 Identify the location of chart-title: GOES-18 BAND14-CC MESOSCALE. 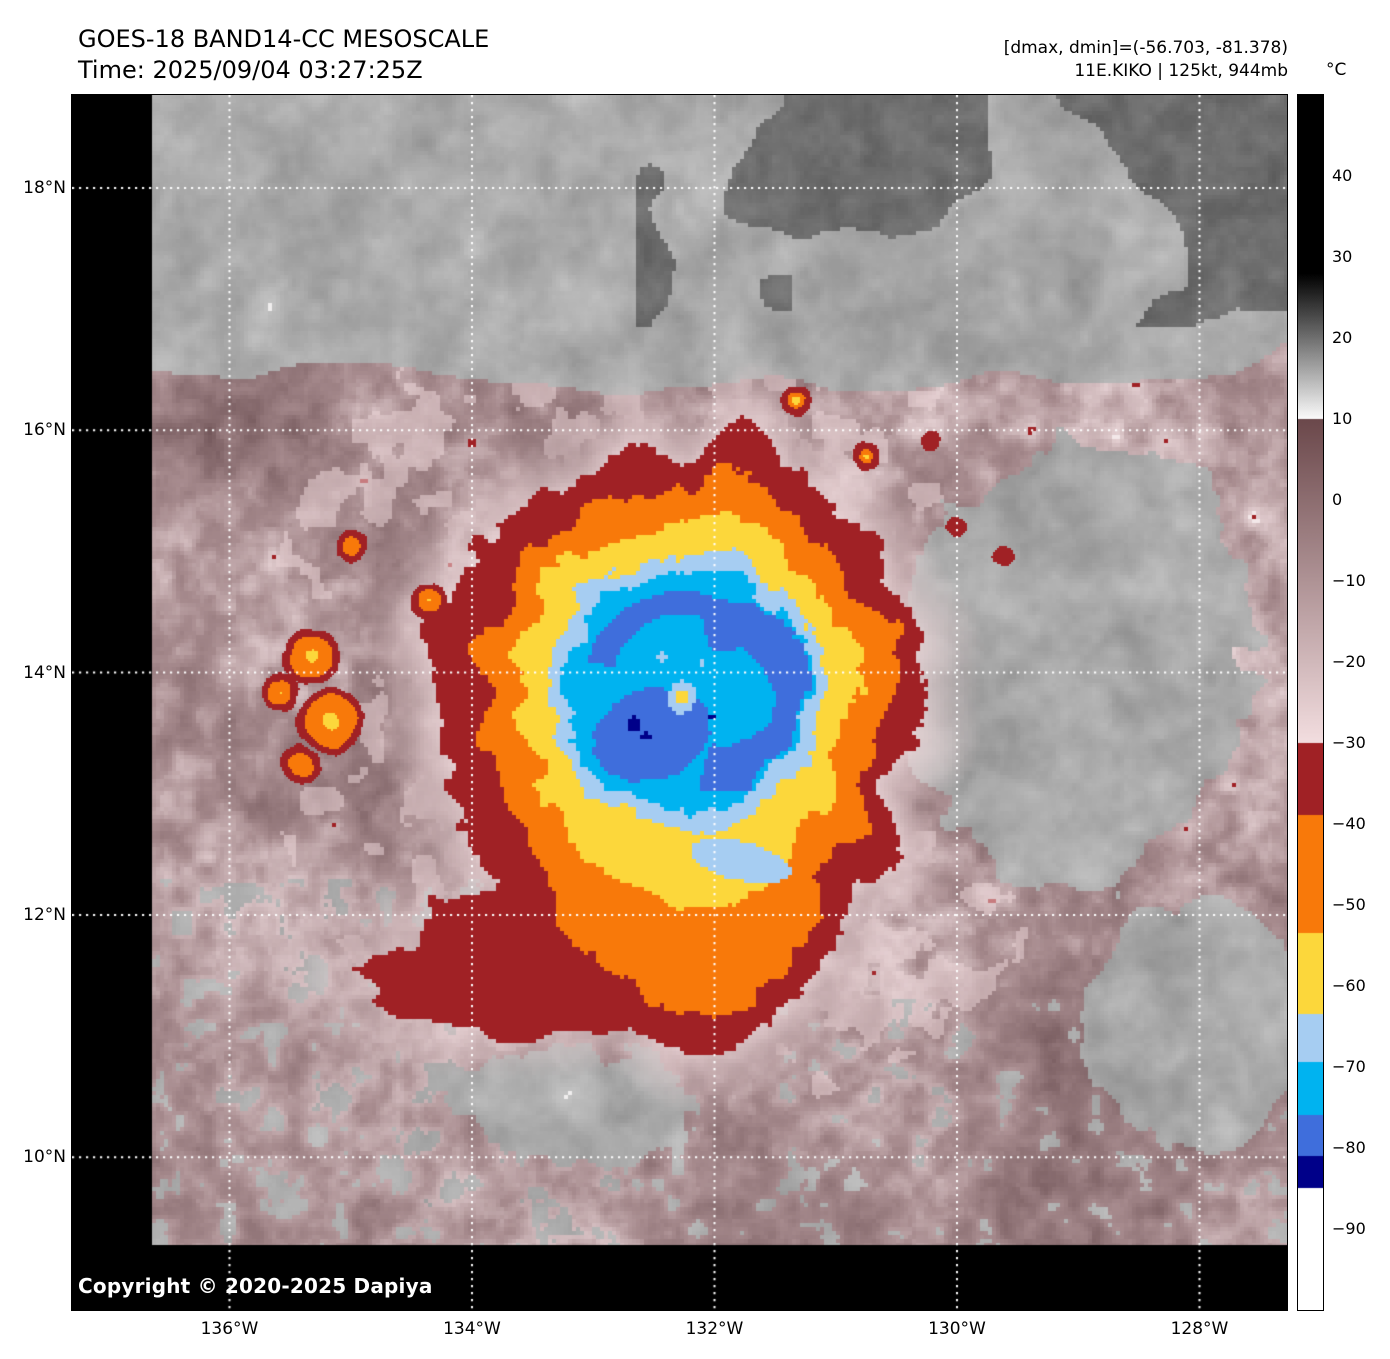
(284, 39).